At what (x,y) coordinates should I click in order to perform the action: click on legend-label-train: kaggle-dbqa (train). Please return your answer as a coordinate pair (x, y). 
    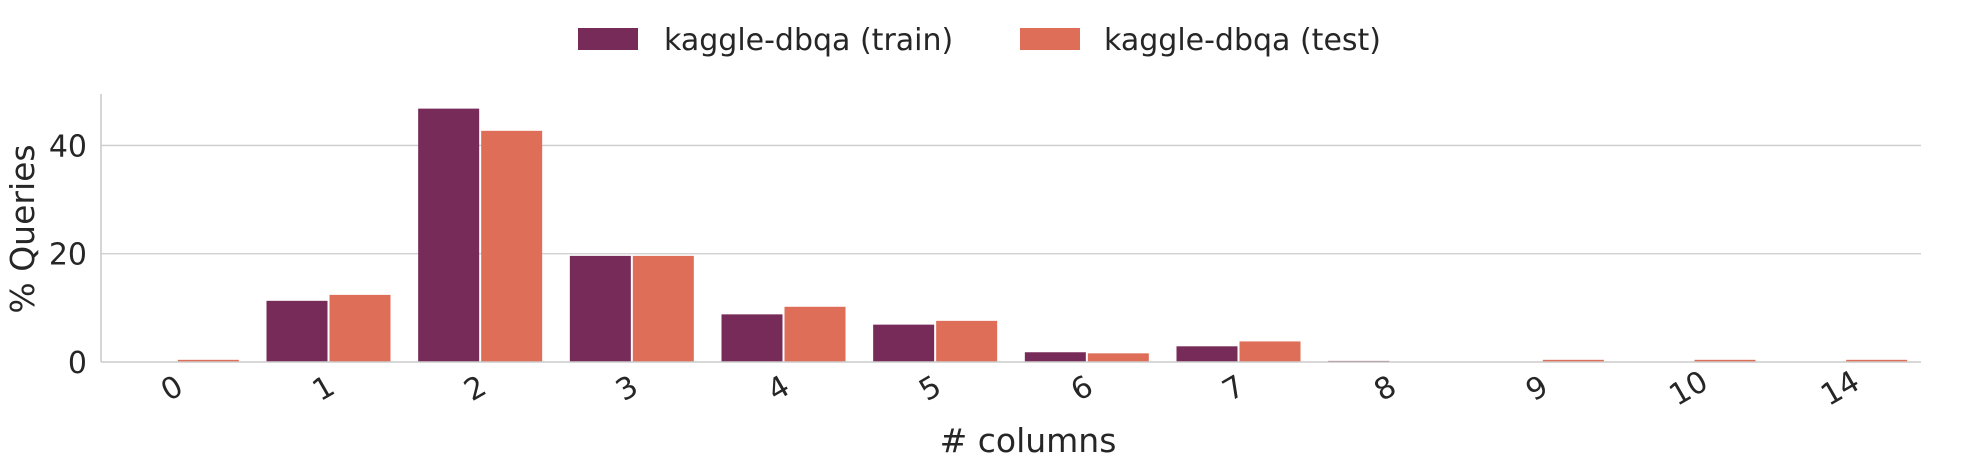
    Looking at the image, I should click on (808, 40).